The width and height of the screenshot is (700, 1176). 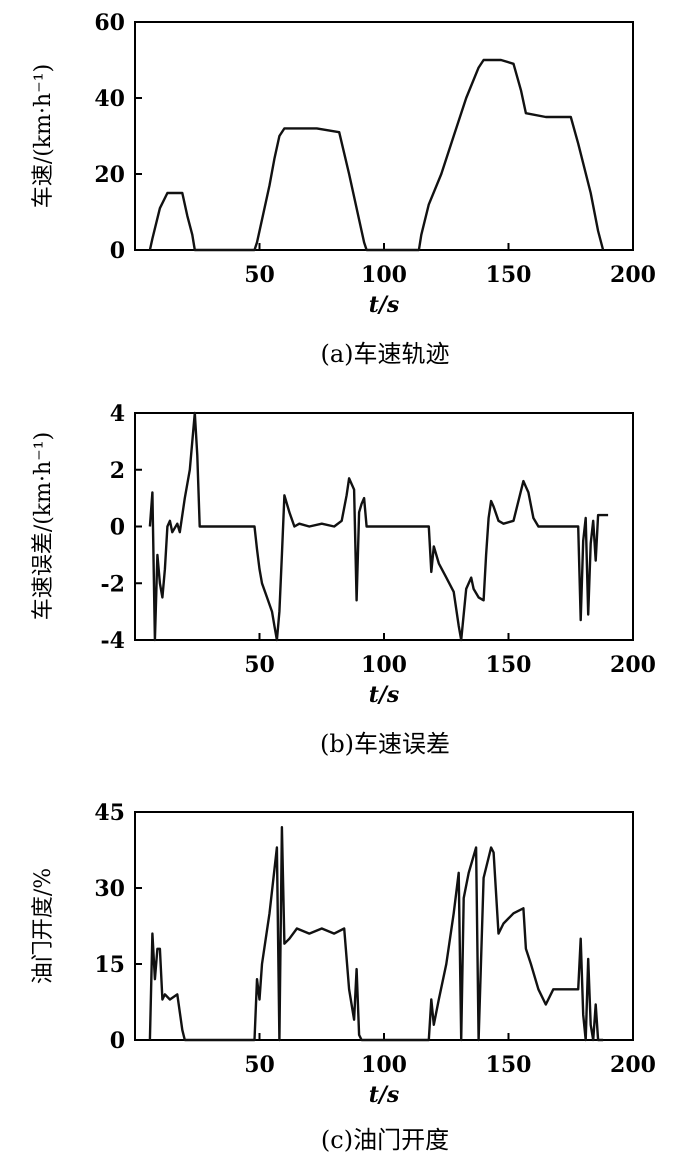 What do you see at coordinates (43, 926) in the screenshot?
I see `y-axis-label-2: 油门开度/%` at bounding box center [43, 926].